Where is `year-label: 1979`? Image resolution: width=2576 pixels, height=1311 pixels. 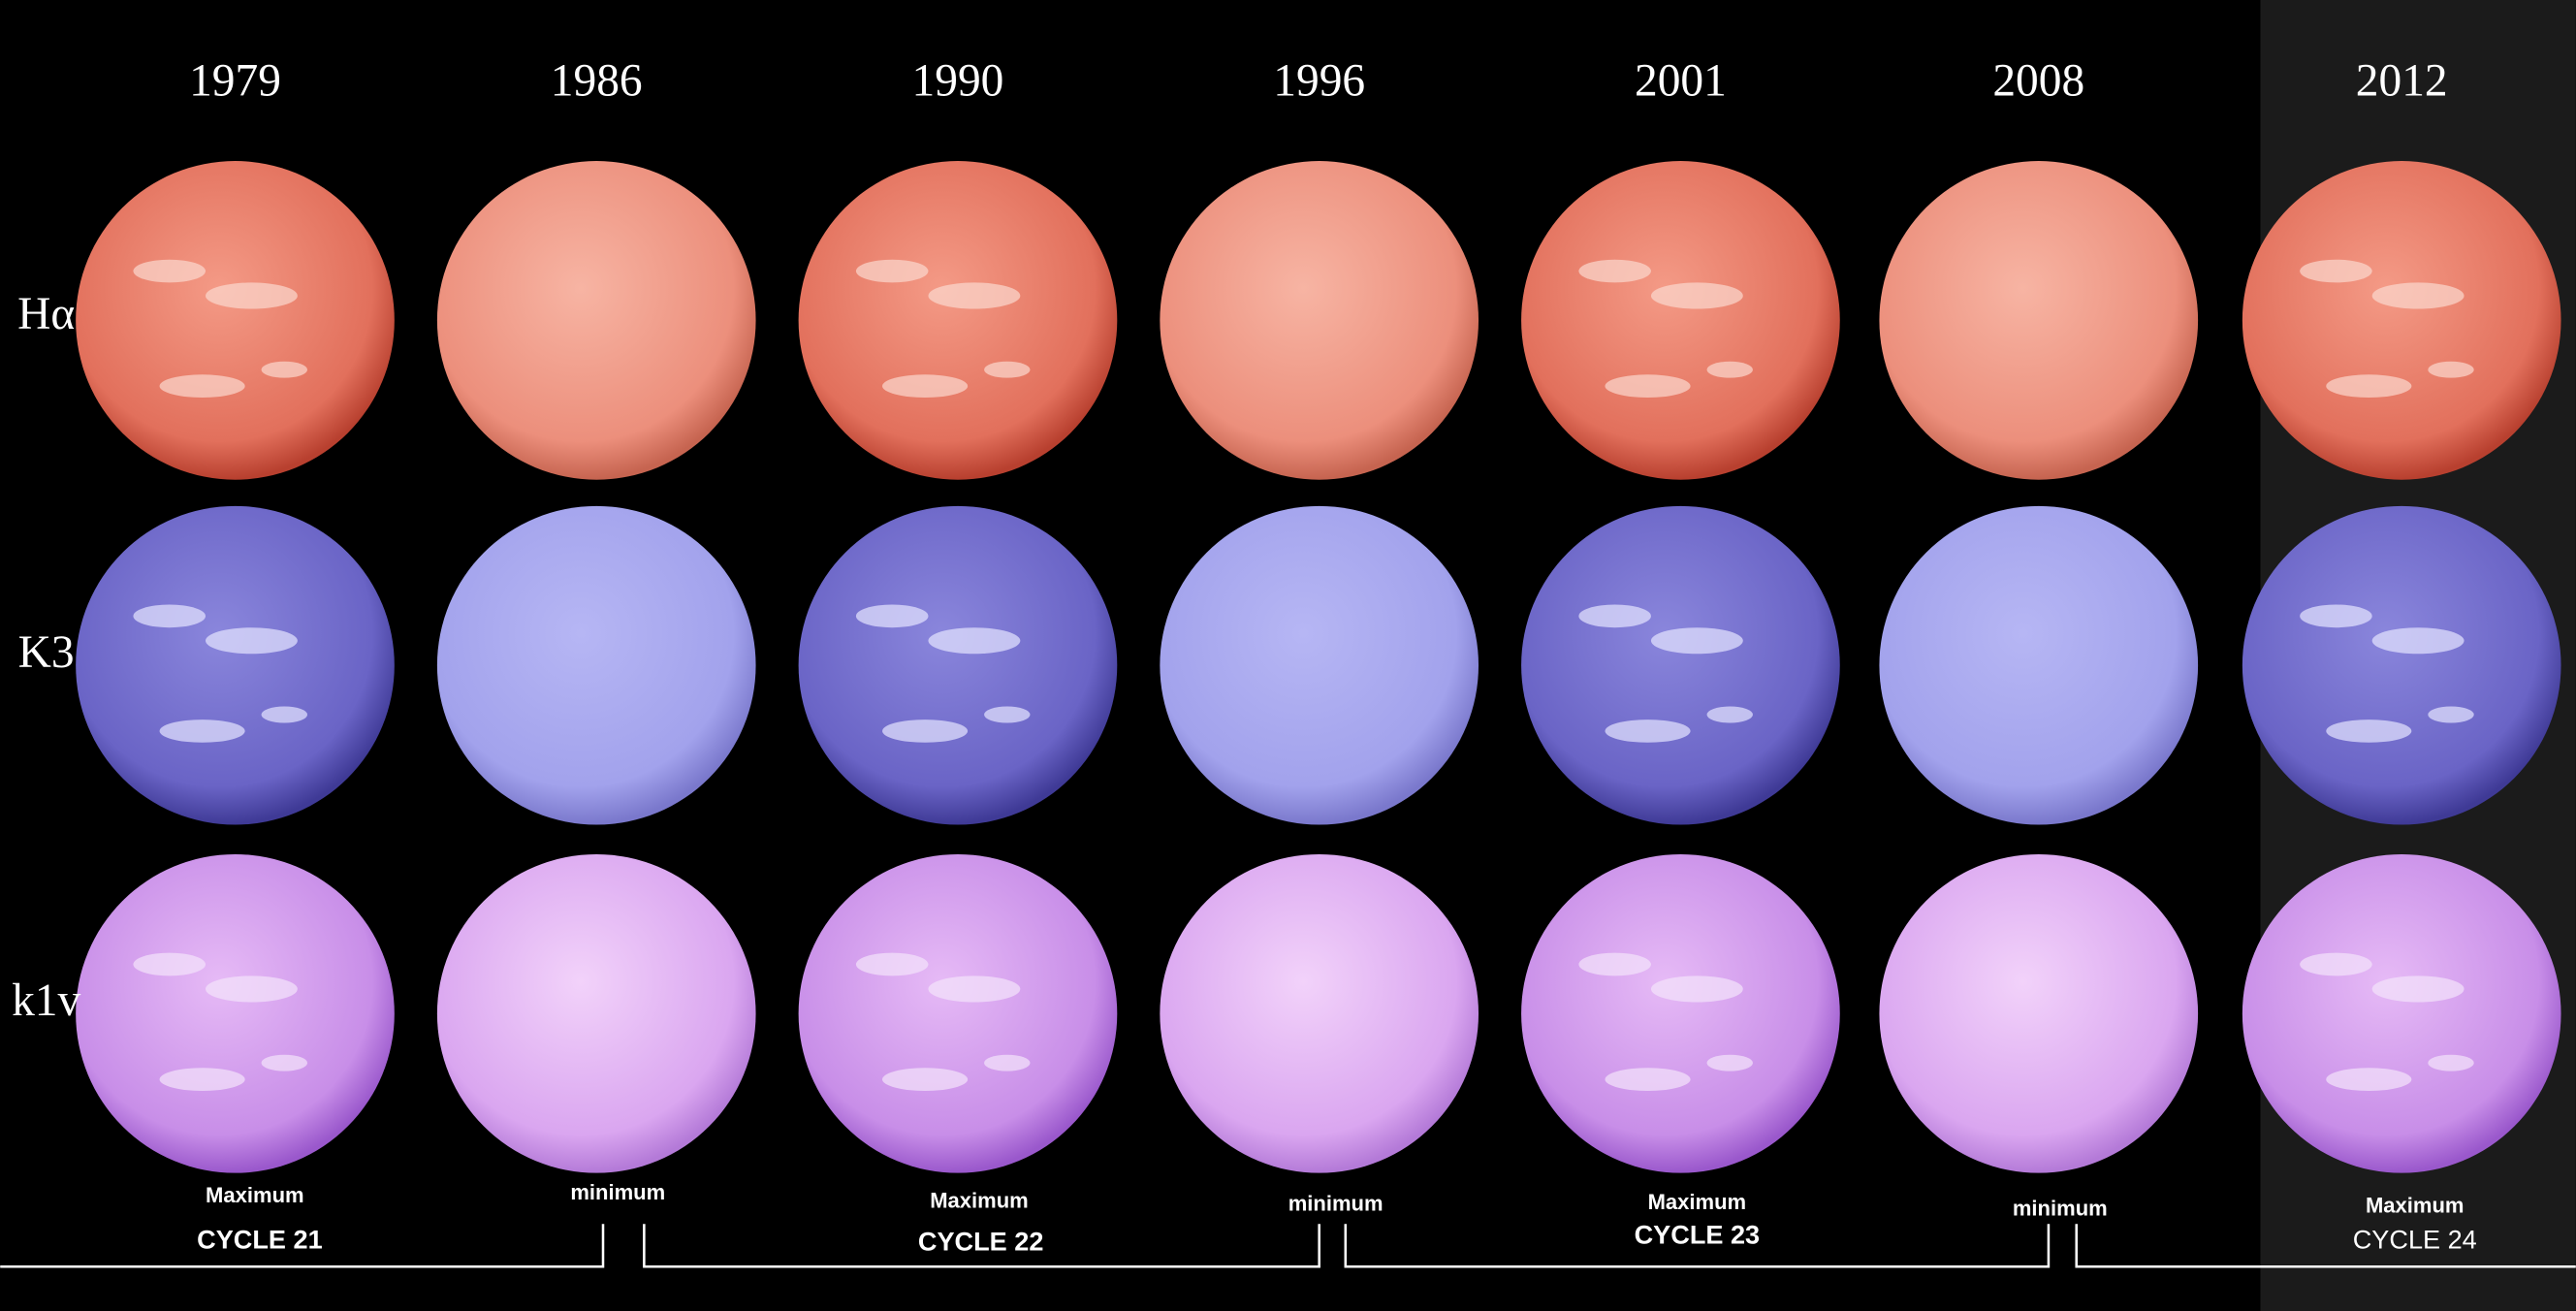 year-label: 1979 is located at coordinates (235, 80).